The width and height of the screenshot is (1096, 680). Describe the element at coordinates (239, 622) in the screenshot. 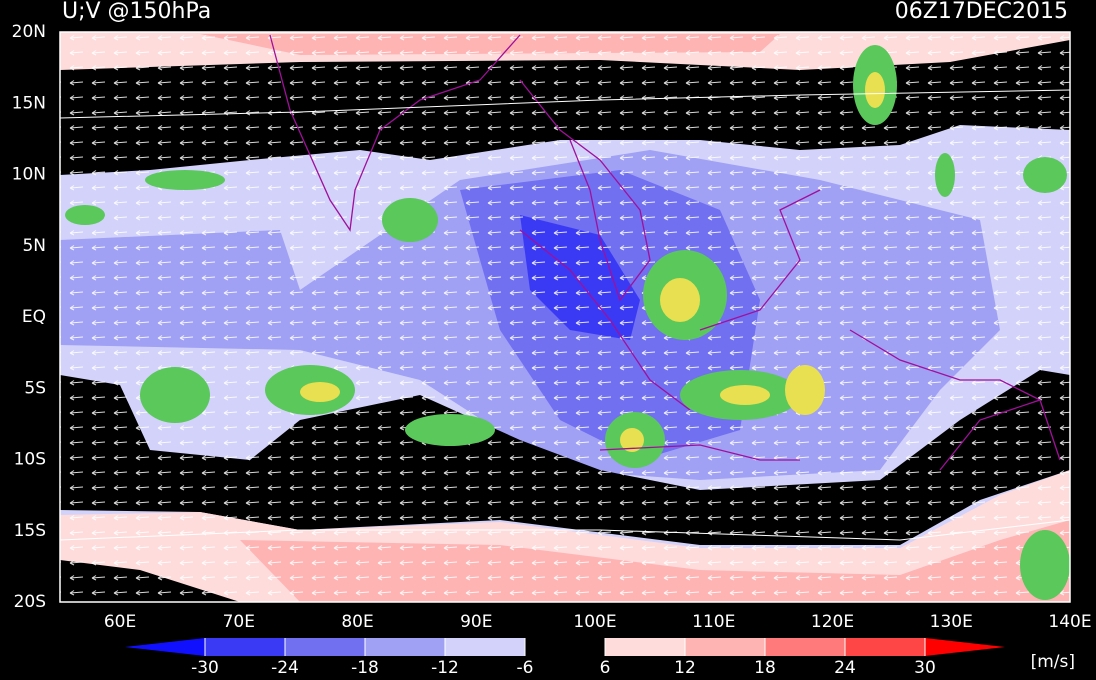

I see `lon-label: 70E` at that location.